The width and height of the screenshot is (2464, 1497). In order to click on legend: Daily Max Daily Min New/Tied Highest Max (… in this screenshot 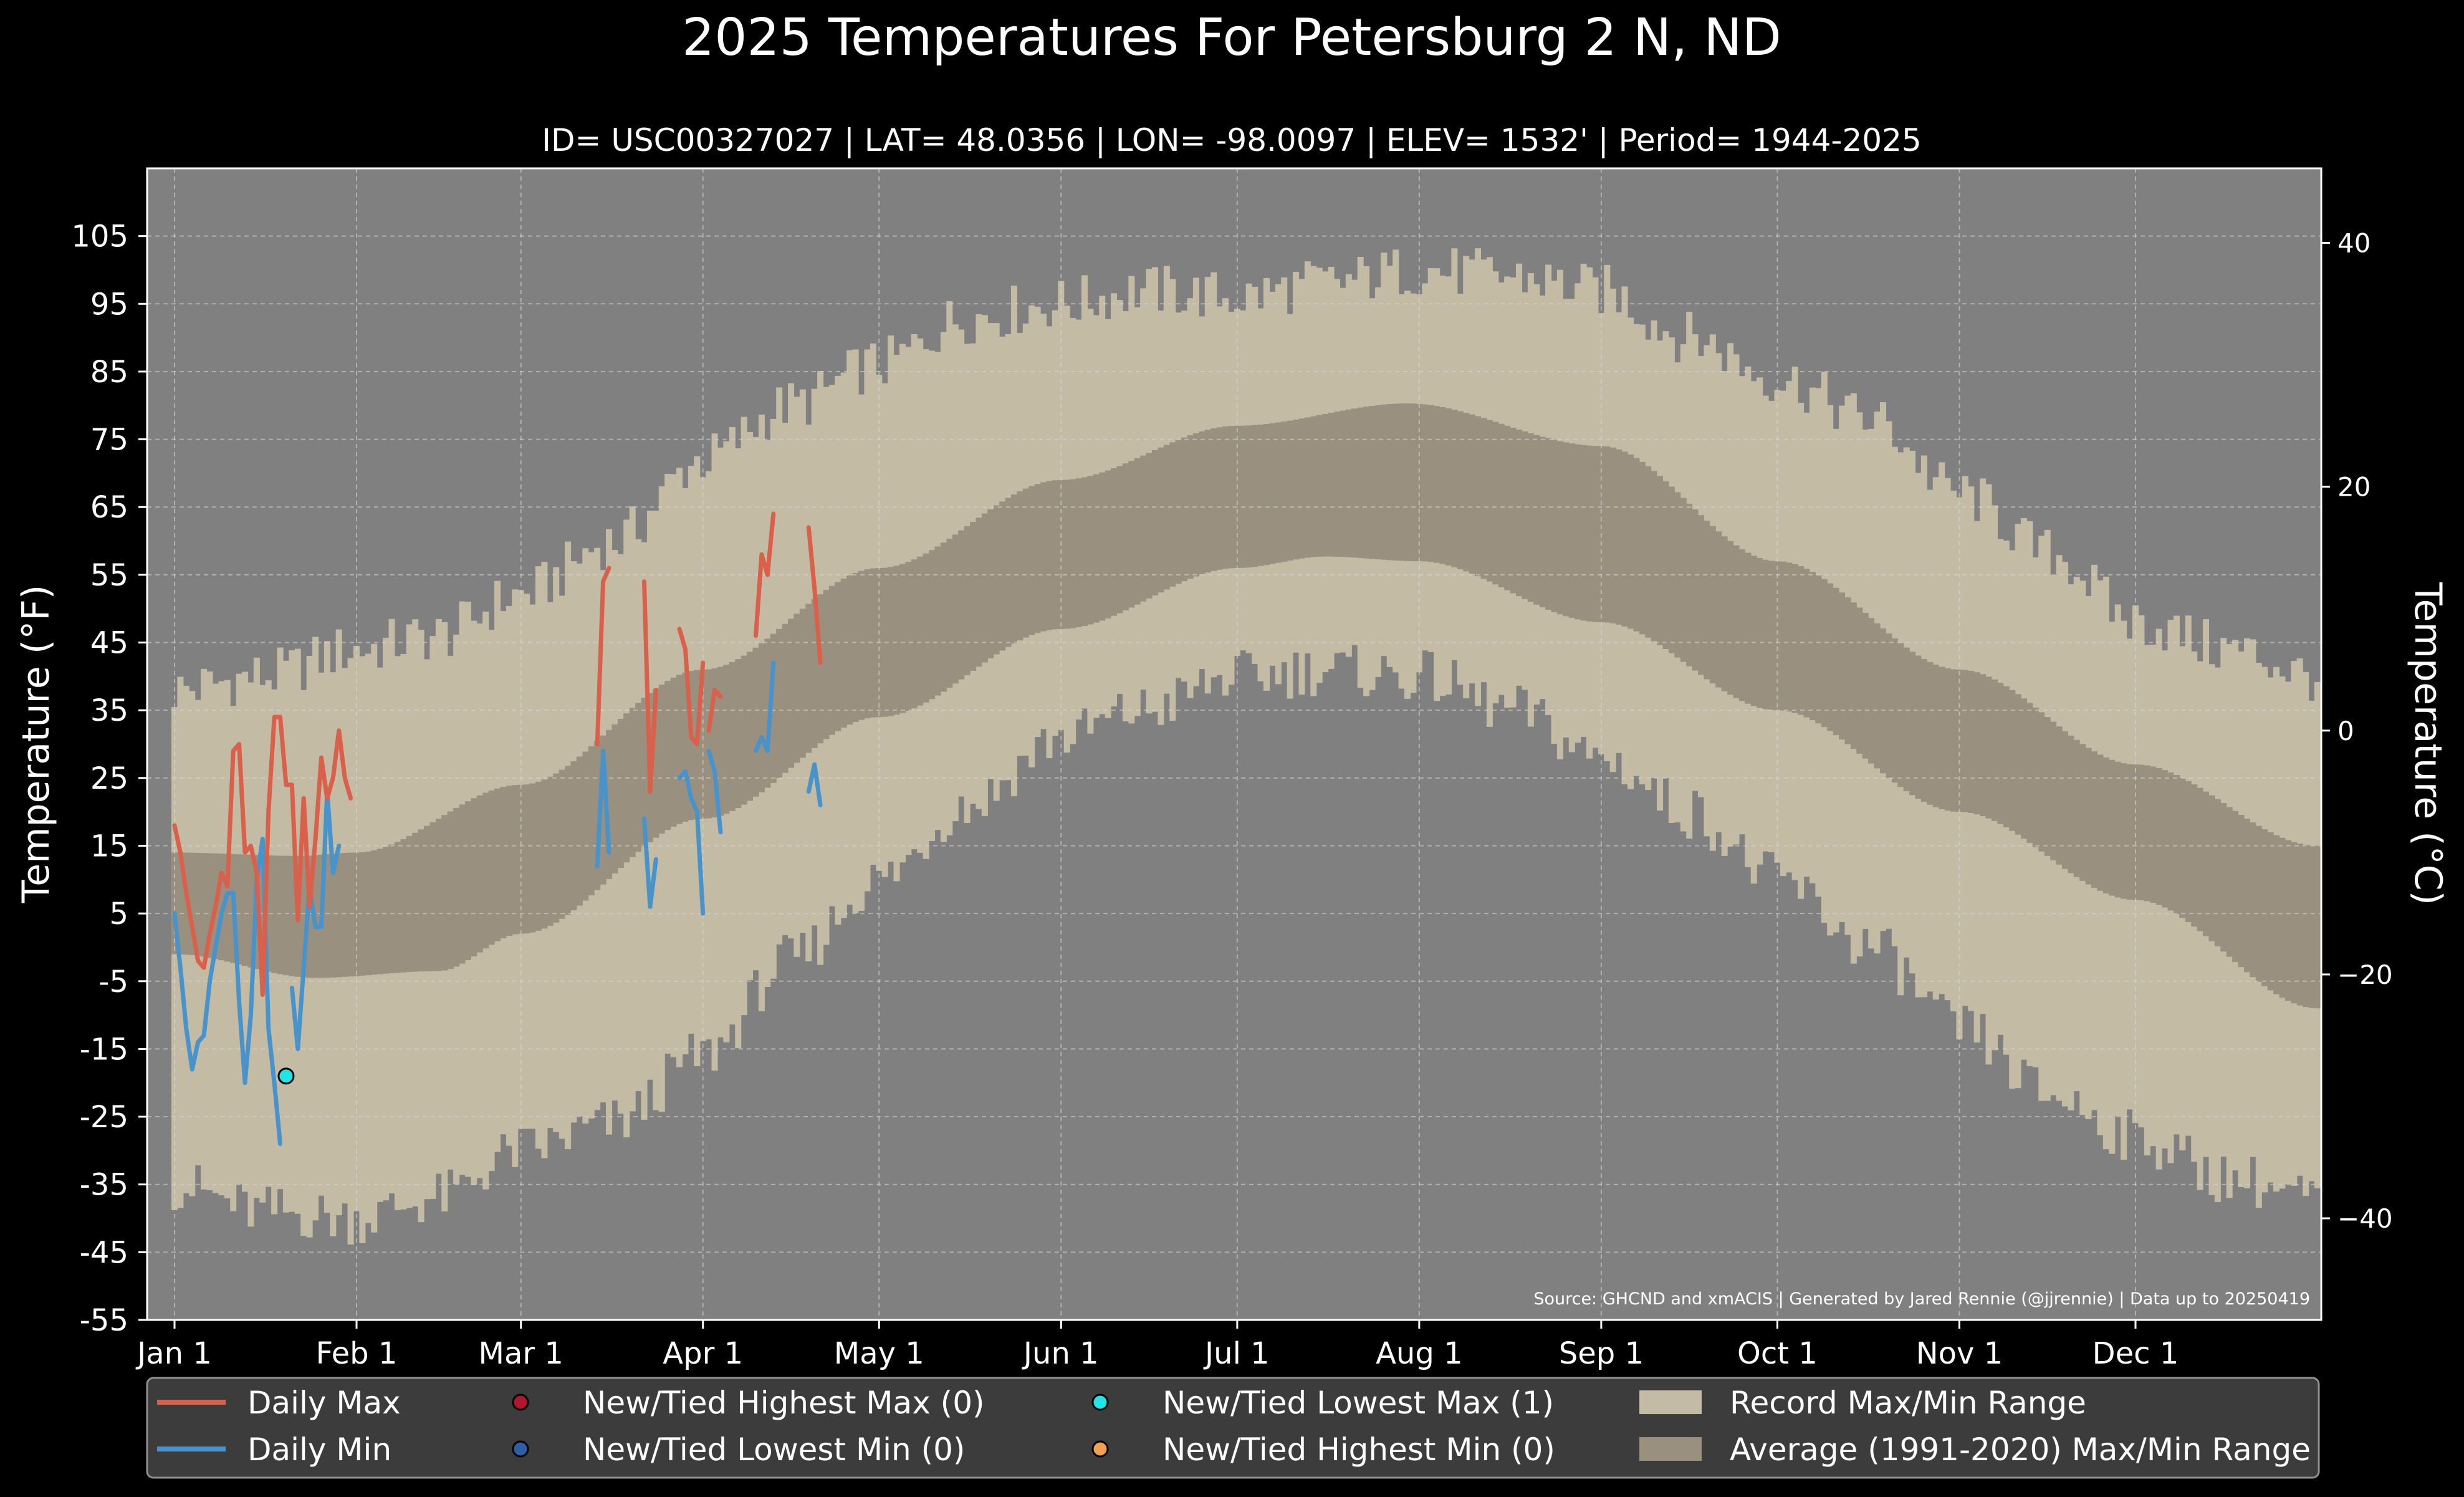, I will do `click(1233, 1428)`.